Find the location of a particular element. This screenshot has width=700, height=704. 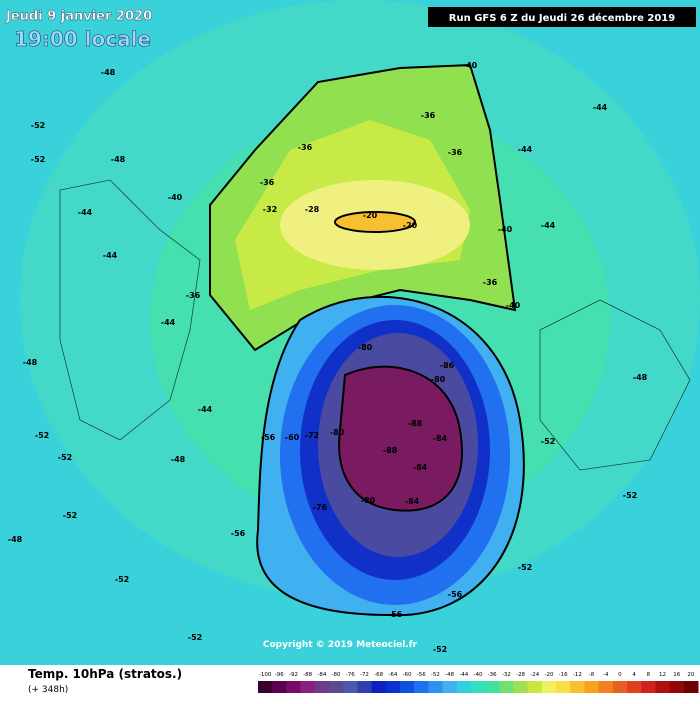

colorbar-tick: -20 is located at coordinates (548, 675).